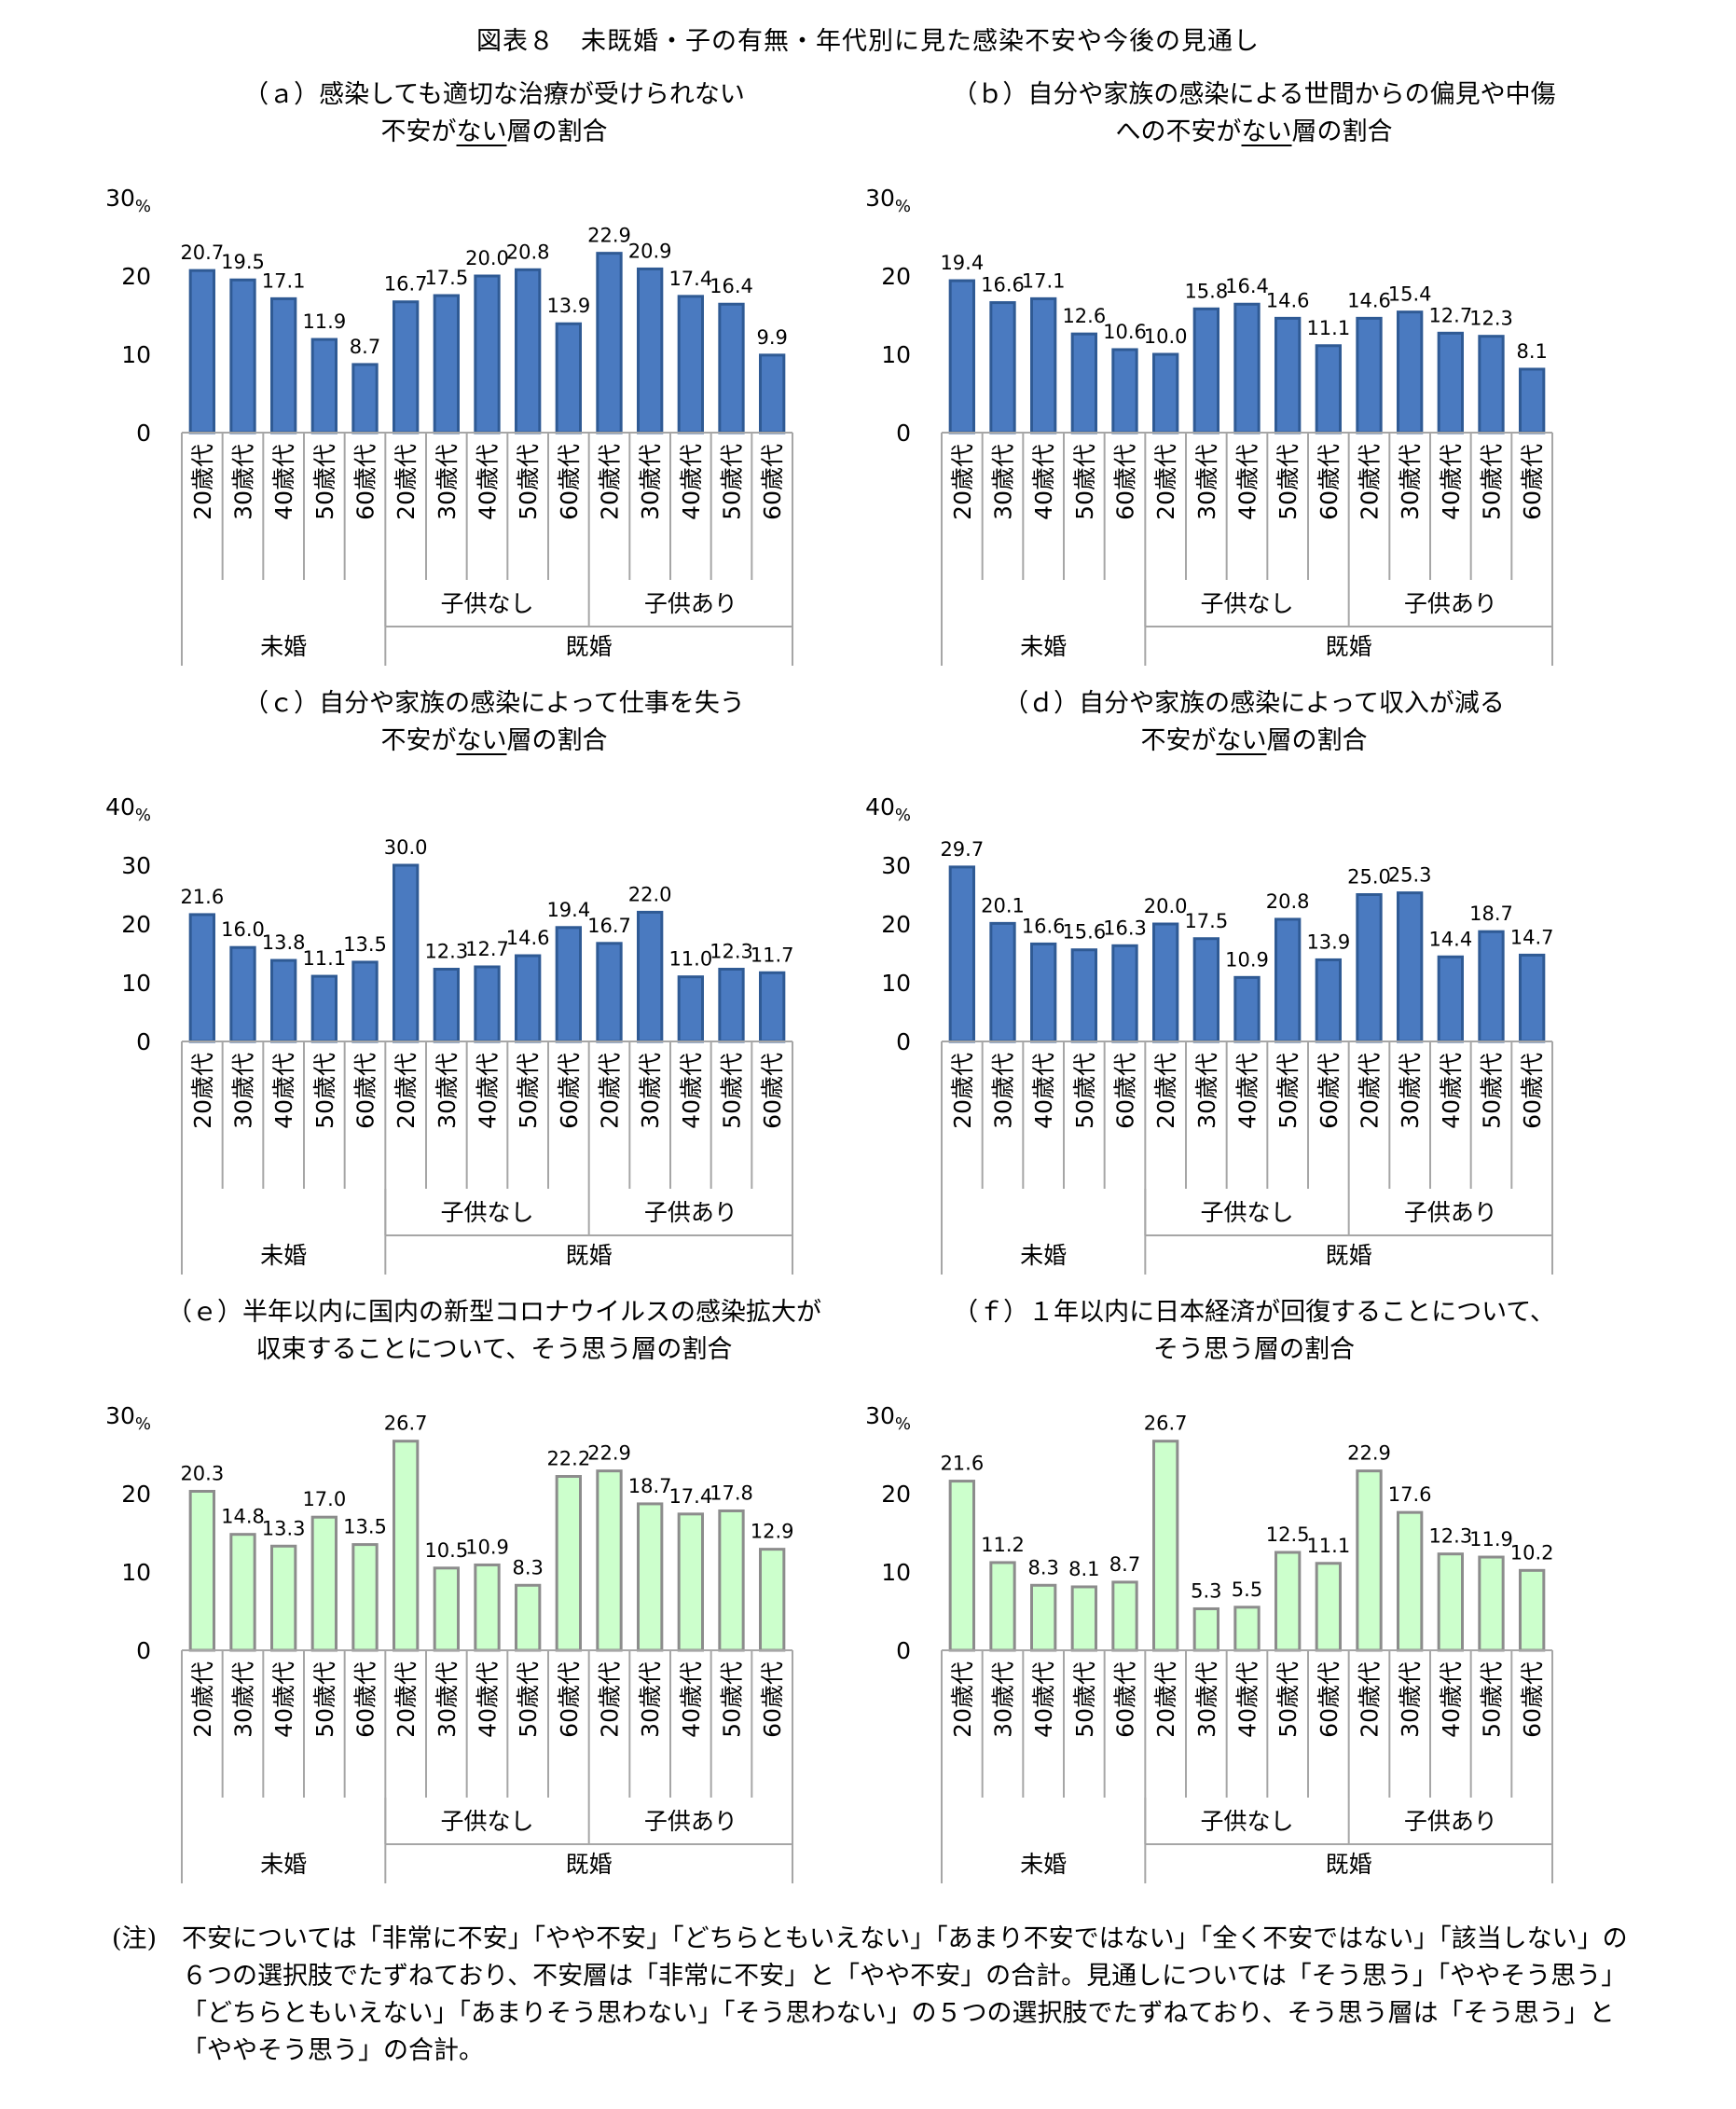  Describe the element at coordinates (1531, 351) in the screenshot. I see `bar-value-label: 8.1` at that location.